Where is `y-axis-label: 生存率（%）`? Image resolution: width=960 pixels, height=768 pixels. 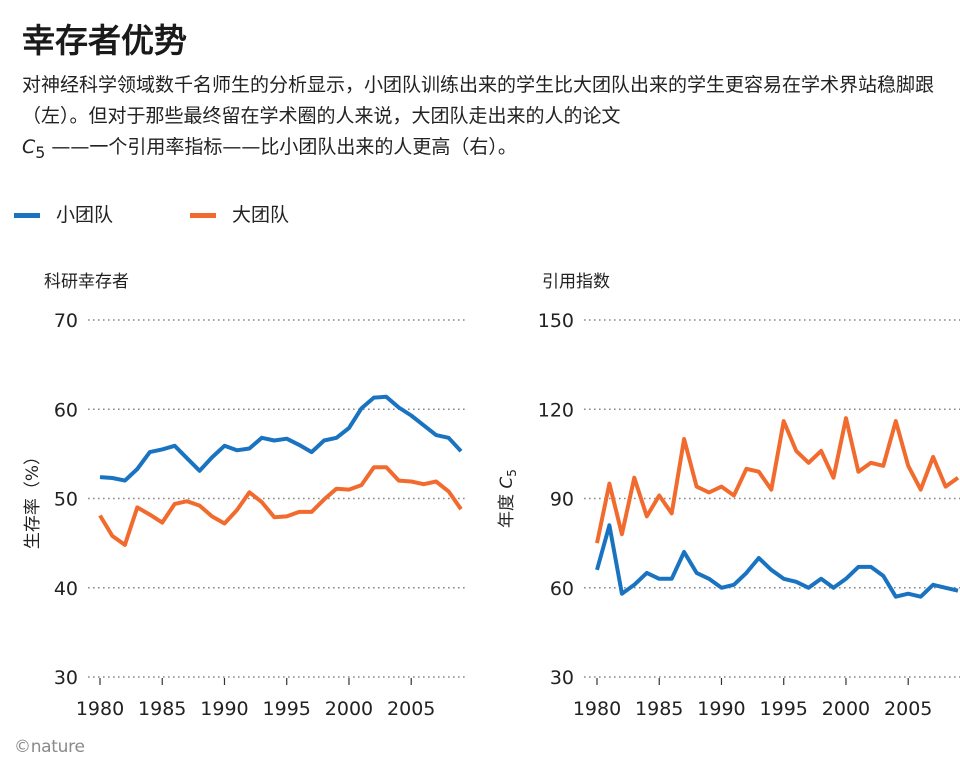 y-axis-label: 生存率（%） is located at coordinates (33, 498).